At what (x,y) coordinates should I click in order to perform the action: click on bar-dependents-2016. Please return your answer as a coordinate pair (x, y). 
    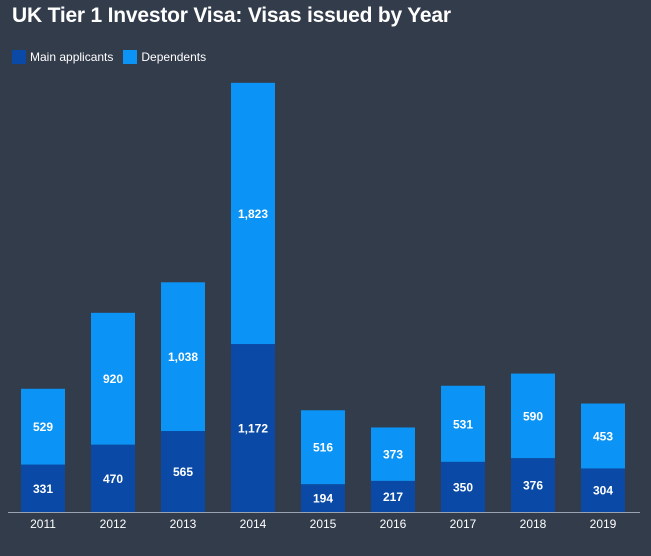
    Looking at the image, I should click on (393, 454).